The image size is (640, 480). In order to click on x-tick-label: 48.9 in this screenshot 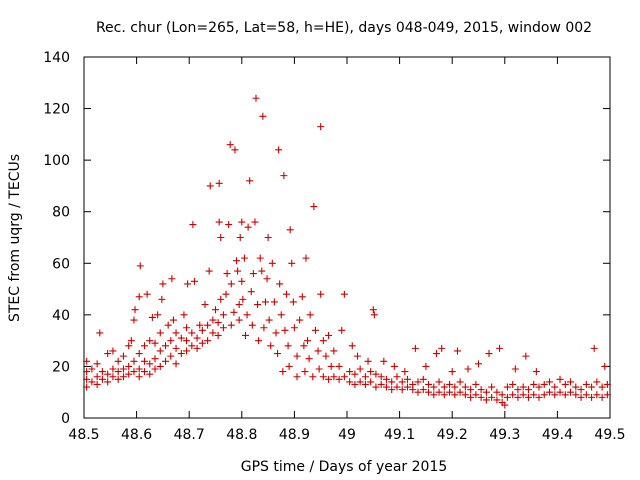, I will do `click(294, 435)`.